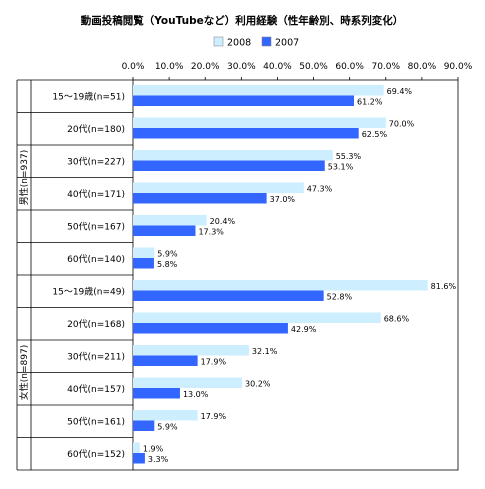 The height and width of the screenshot is (489, 485). Describe the element at coordinates (349, 156) in the screenshot. I see `data-label-2008: 55.3%` at that location.